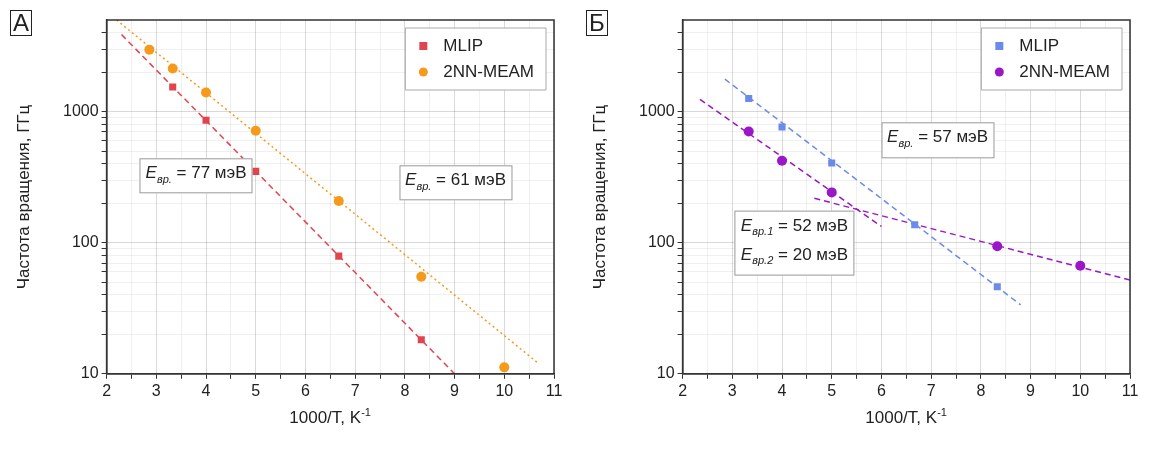  I want to click on chart-title: А, so click(21, 22).